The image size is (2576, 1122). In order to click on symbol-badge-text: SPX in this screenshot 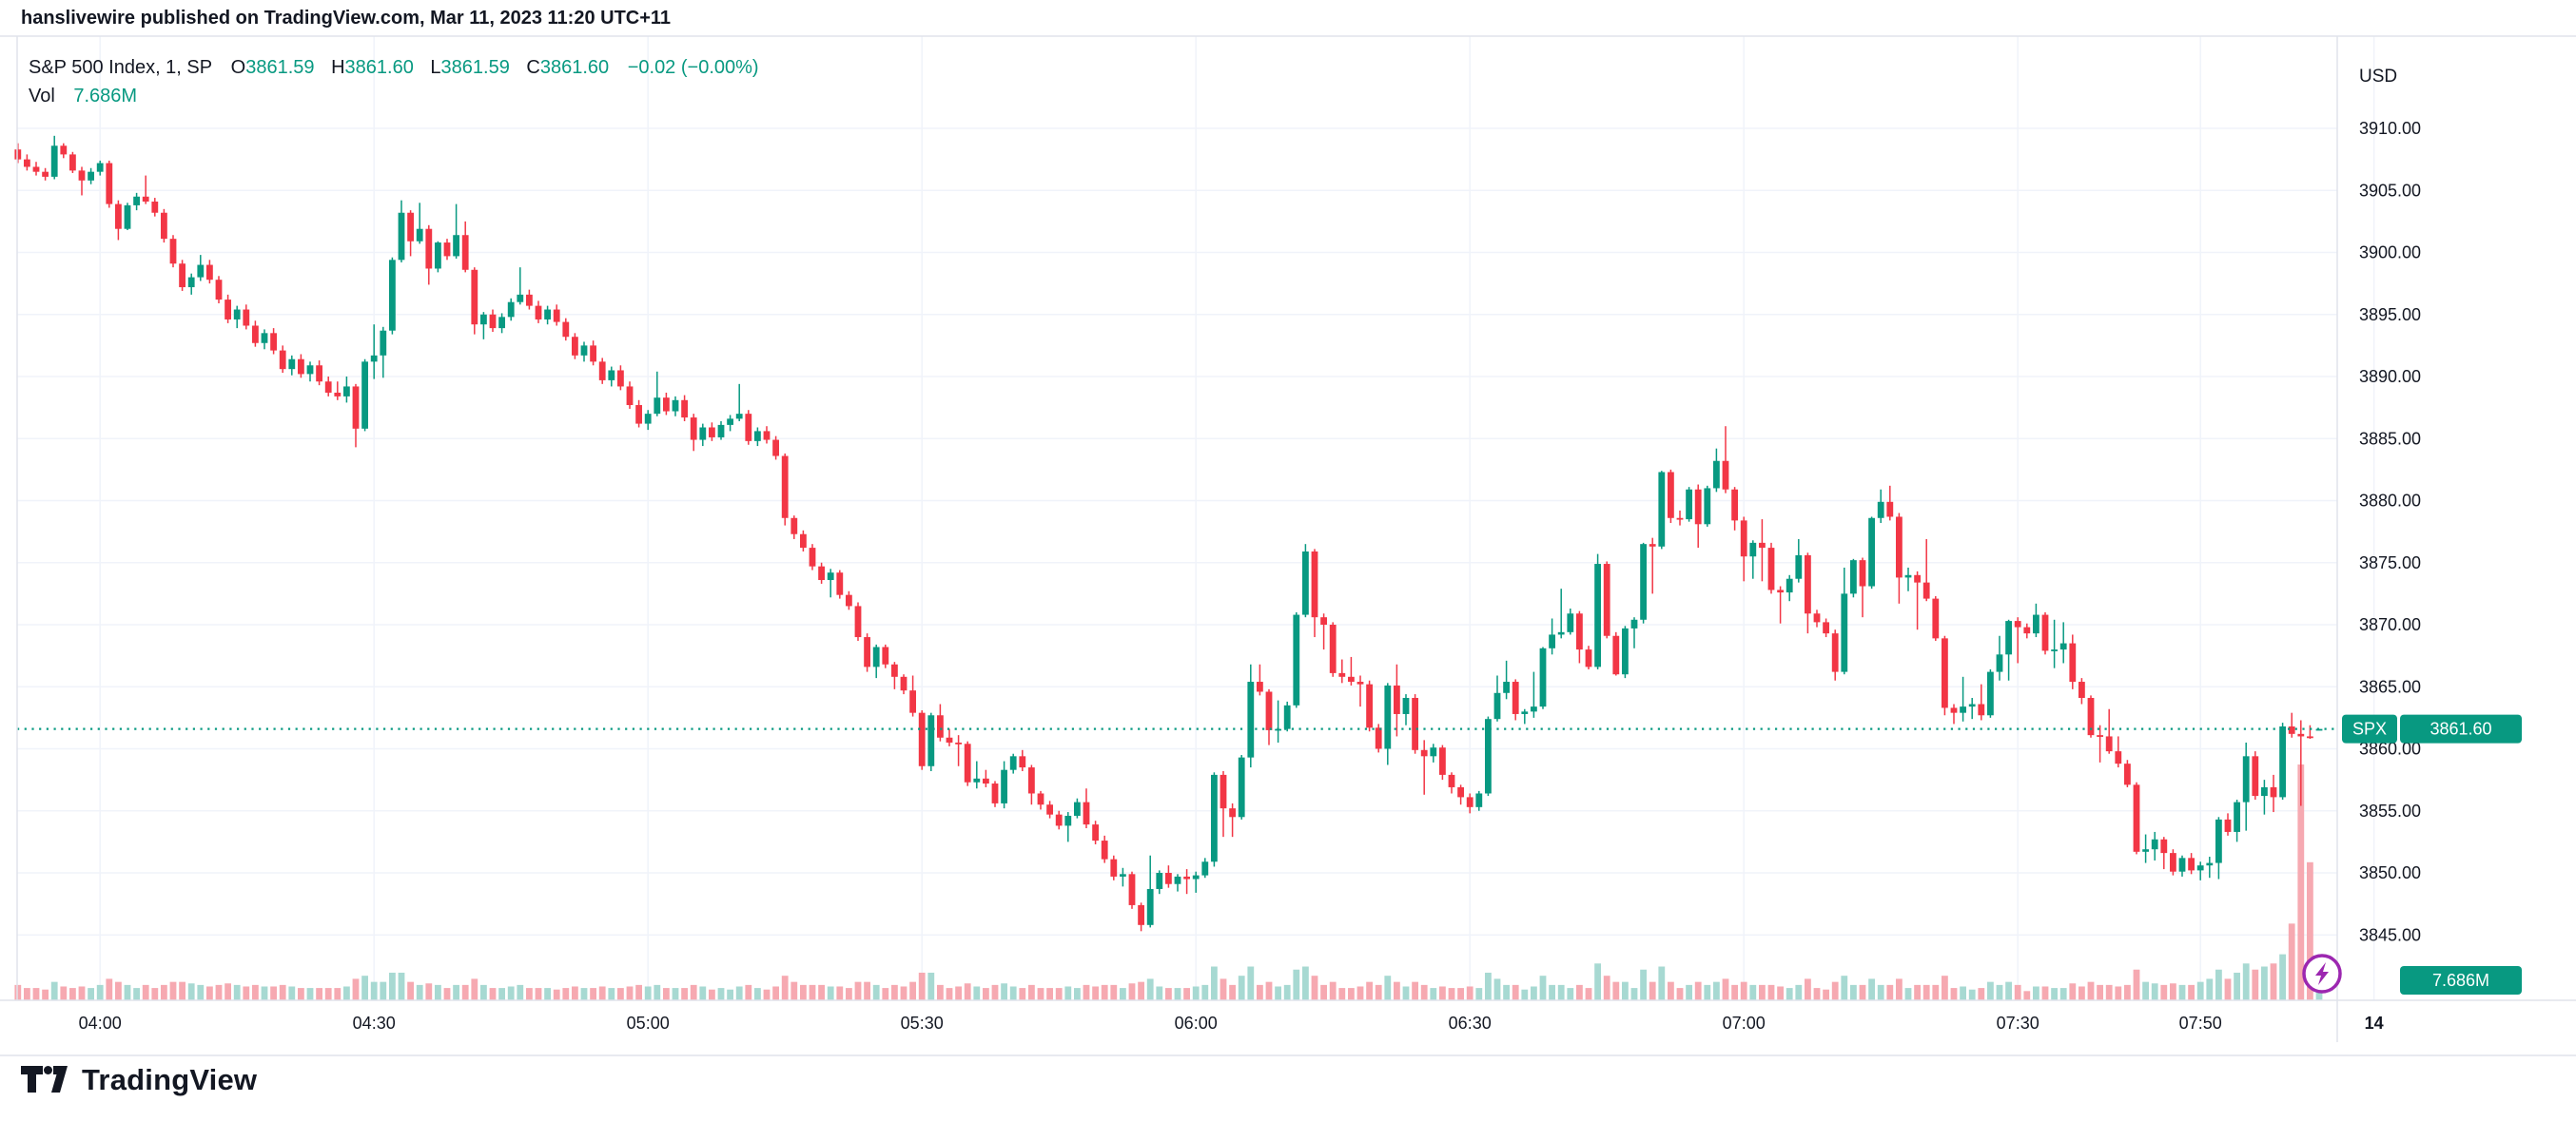, I will do `click(2369, 729)`.